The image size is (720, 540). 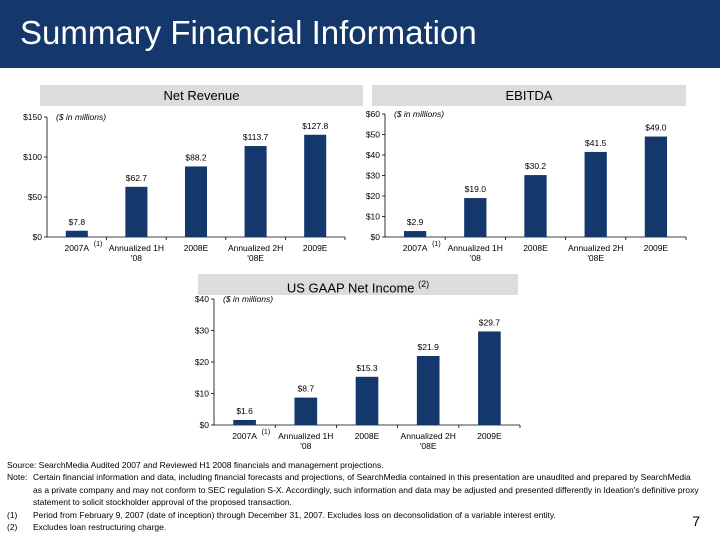 What do you see at coordinates (244, 436) in the screenshot?
I see `netincome-x-tick-label: 2007A` at bounding box center [244, 436].